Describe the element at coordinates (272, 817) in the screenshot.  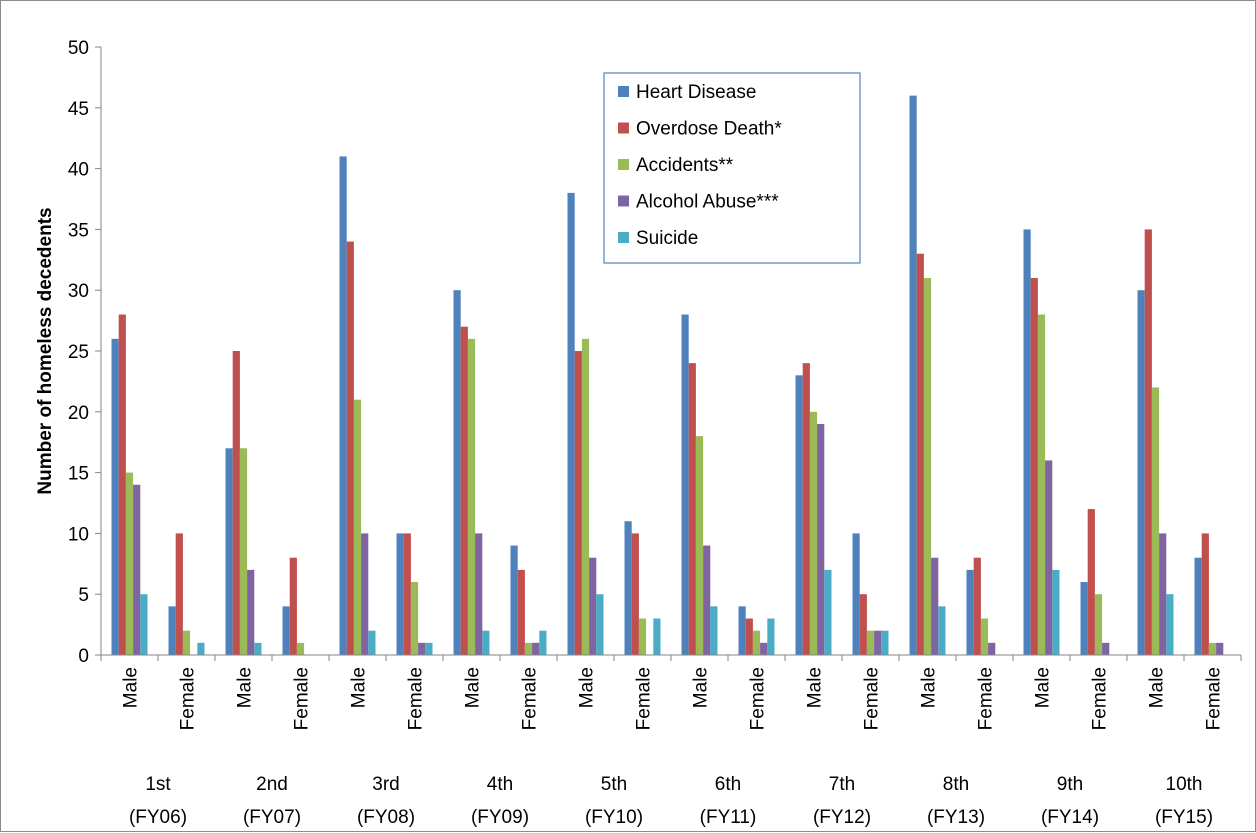
I see `group-label-line2: (FY07)` at that location.